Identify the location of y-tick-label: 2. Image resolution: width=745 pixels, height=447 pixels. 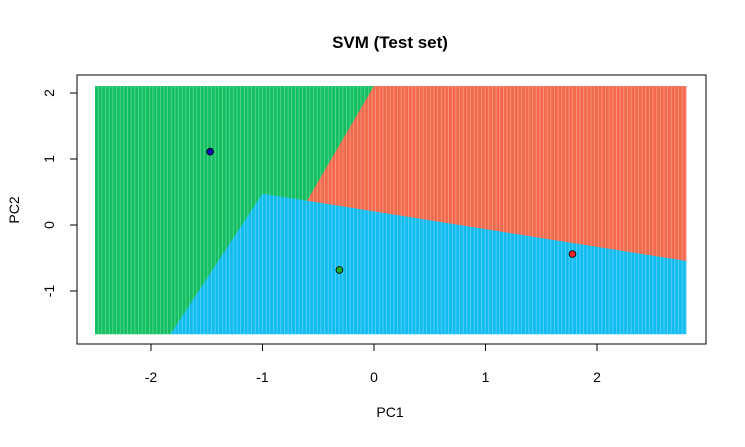
(49, 93).